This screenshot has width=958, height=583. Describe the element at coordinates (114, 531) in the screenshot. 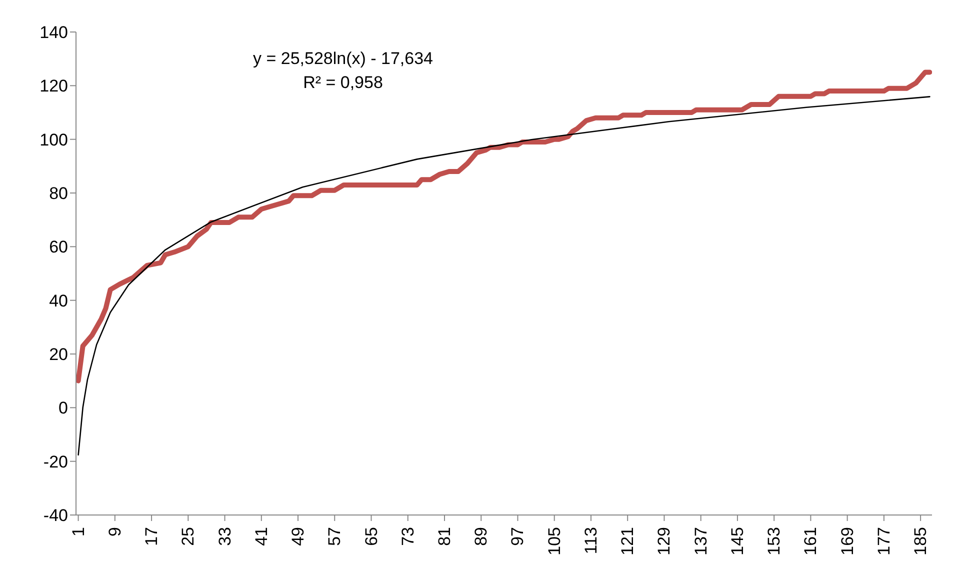

I see `x-tick-label: 9` at that location.